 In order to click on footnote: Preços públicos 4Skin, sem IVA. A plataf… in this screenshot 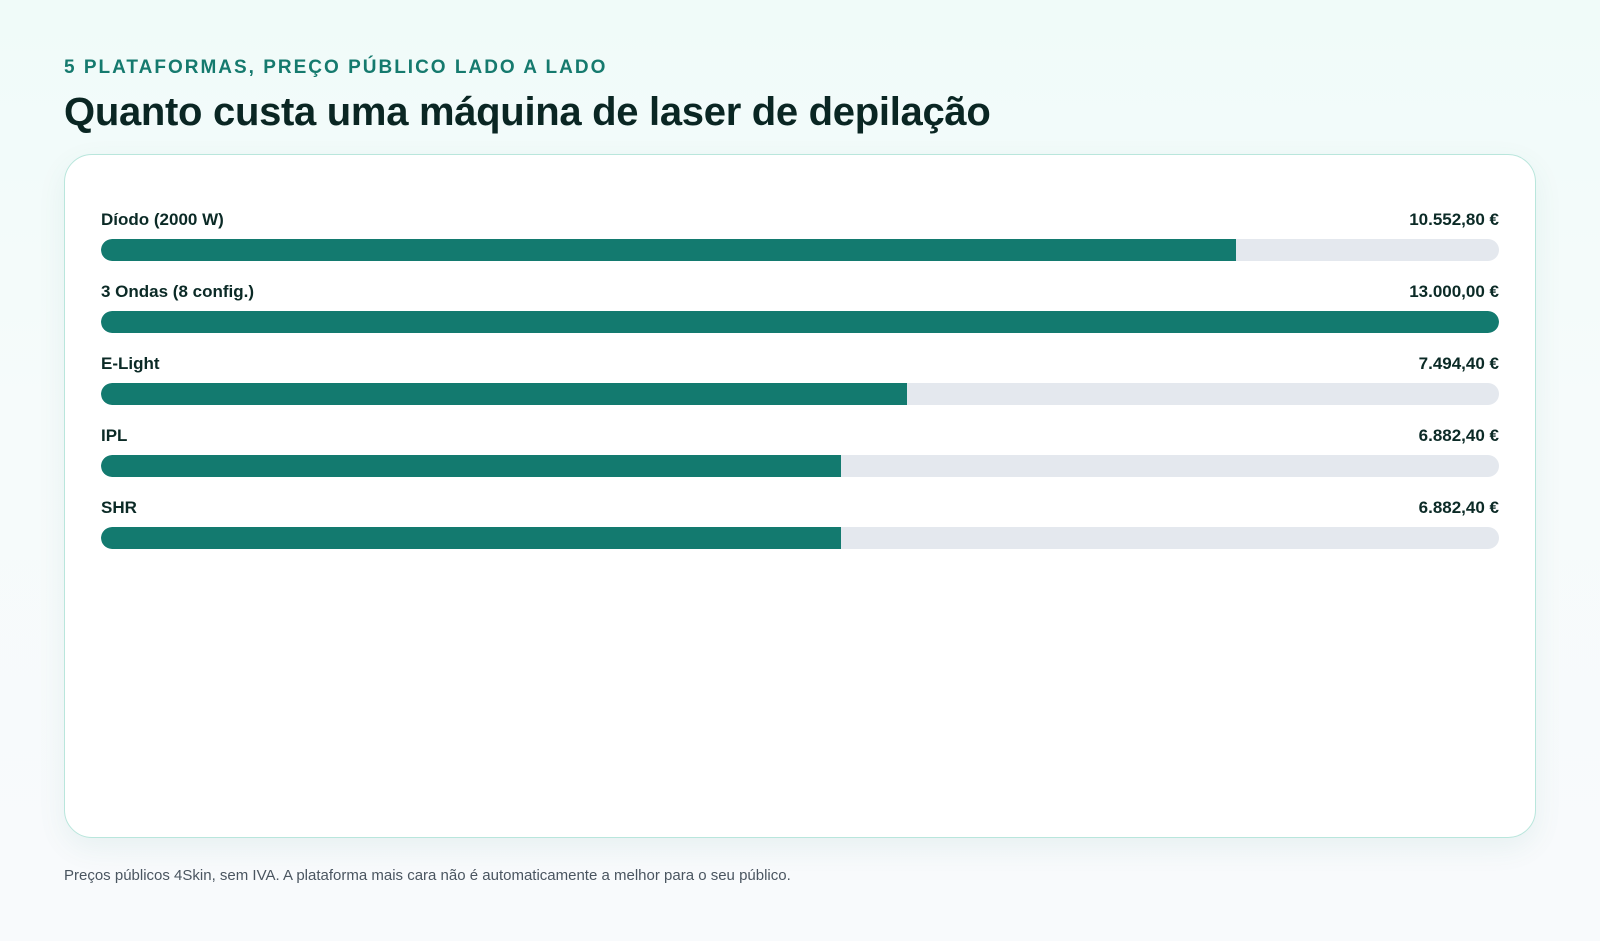, I will do `click(427, 875)`.